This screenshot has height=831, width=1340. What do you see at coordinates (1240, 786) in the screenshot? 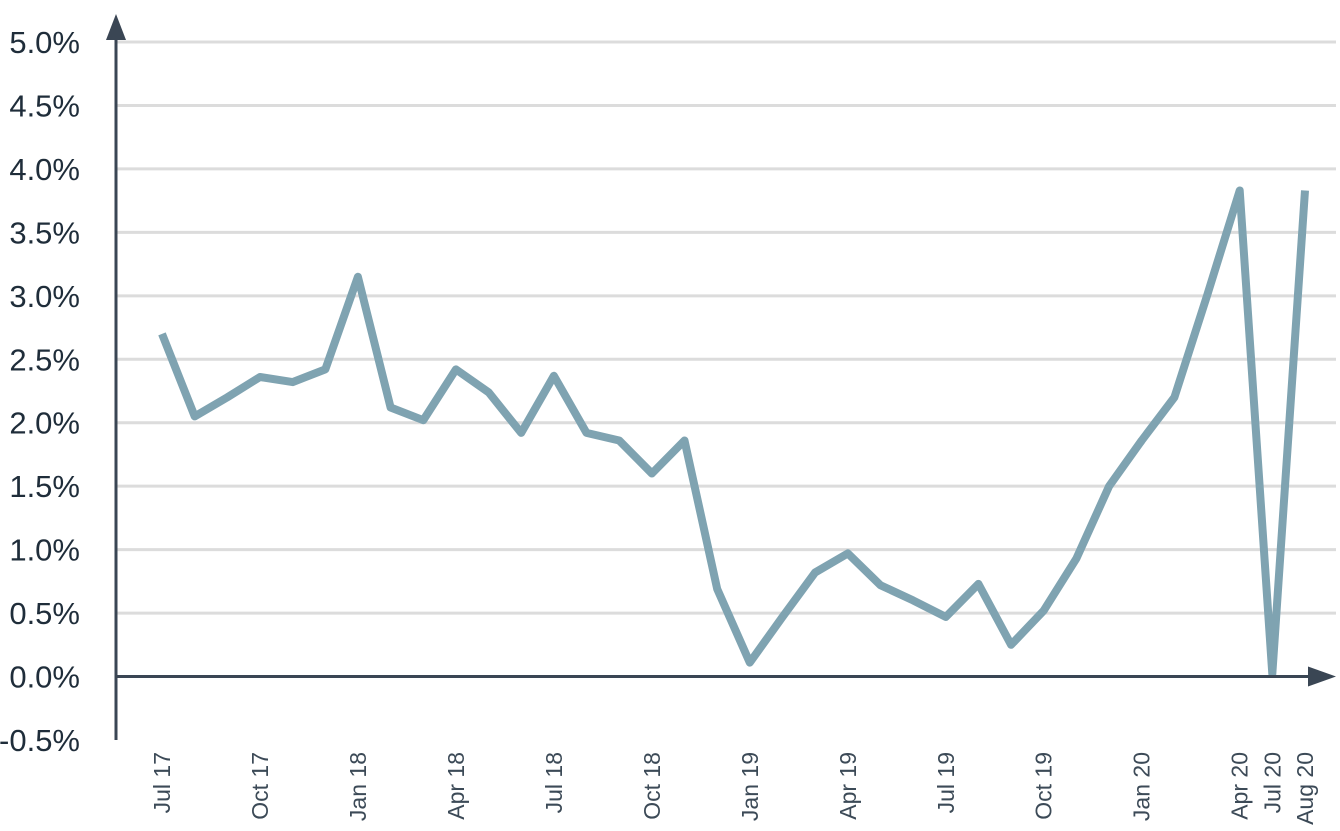
I see `x-tick-label: Apr 20` at bounding box center [1240, 786].